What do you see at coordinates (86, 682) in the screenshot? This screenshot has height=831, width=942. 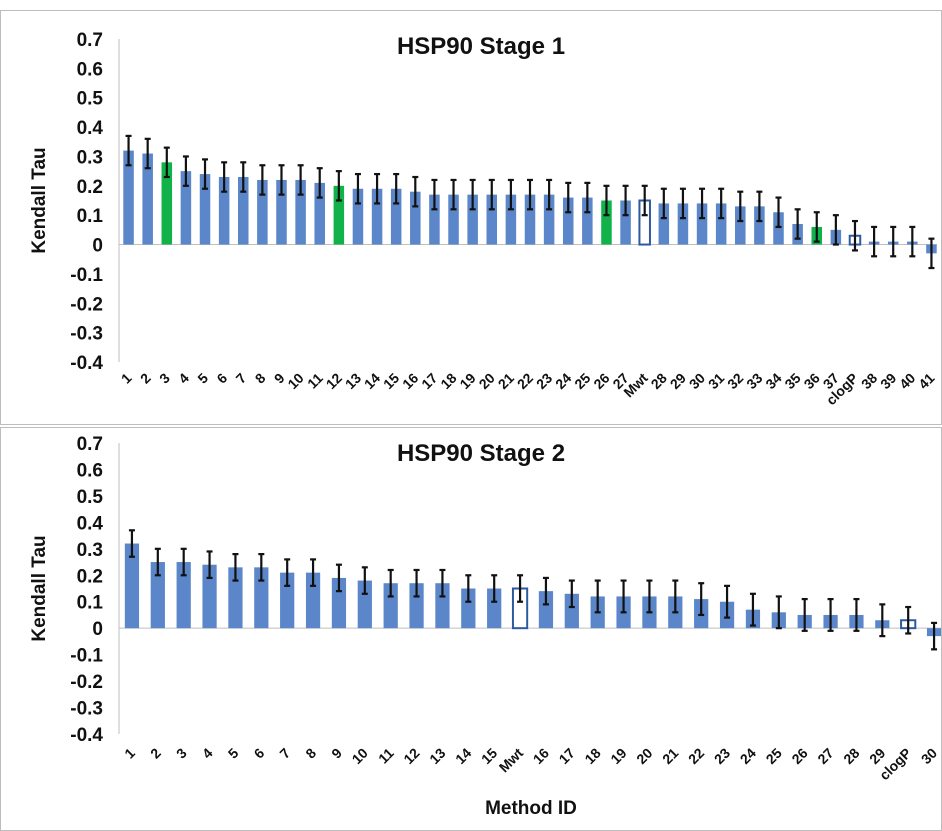 I see `y-tick-label: -0.2` at bounding box center [86, 682].